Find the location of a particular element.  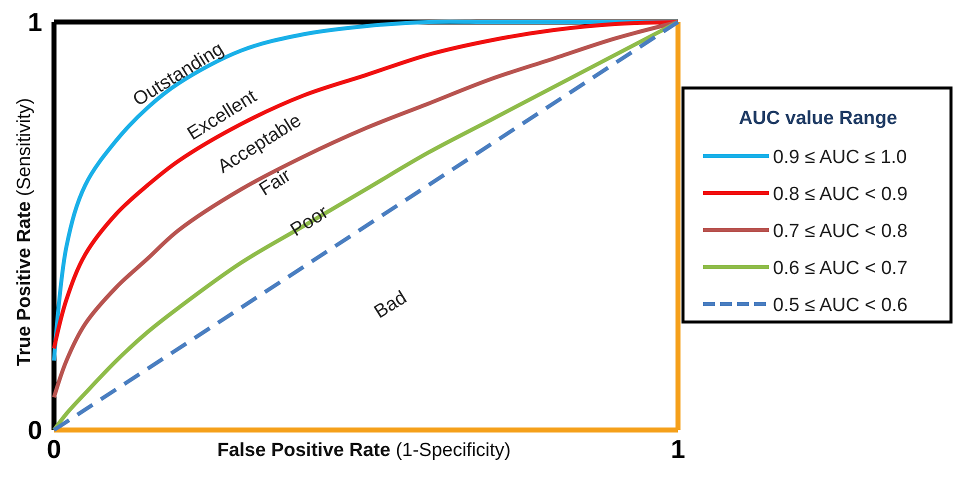

legend-label: 0.7 ≤ AUC < 0.8 is located at coordinates (840, 231).